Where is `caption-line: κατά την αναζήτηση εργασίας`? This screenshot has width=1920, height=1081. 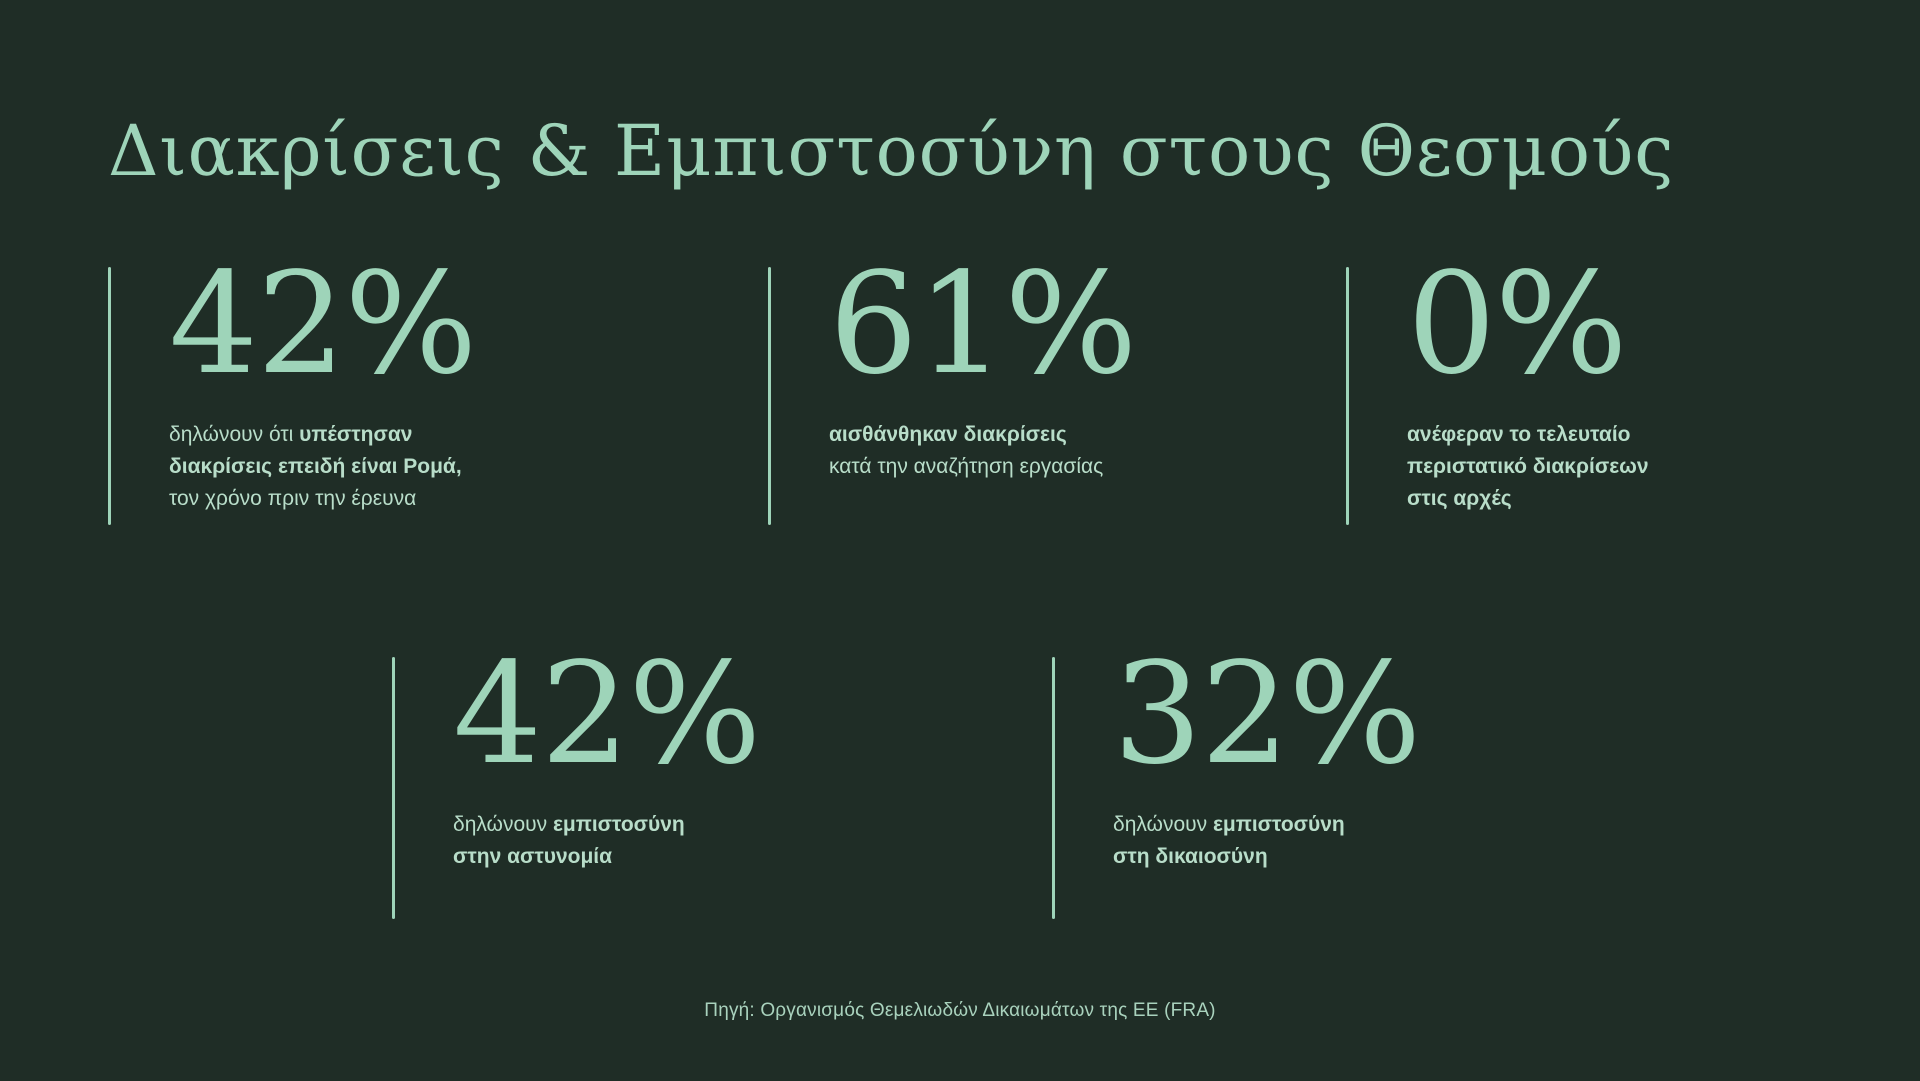 caption-line: κατά την αναζήτηση εργασίας is located at coordinates (982, 467).